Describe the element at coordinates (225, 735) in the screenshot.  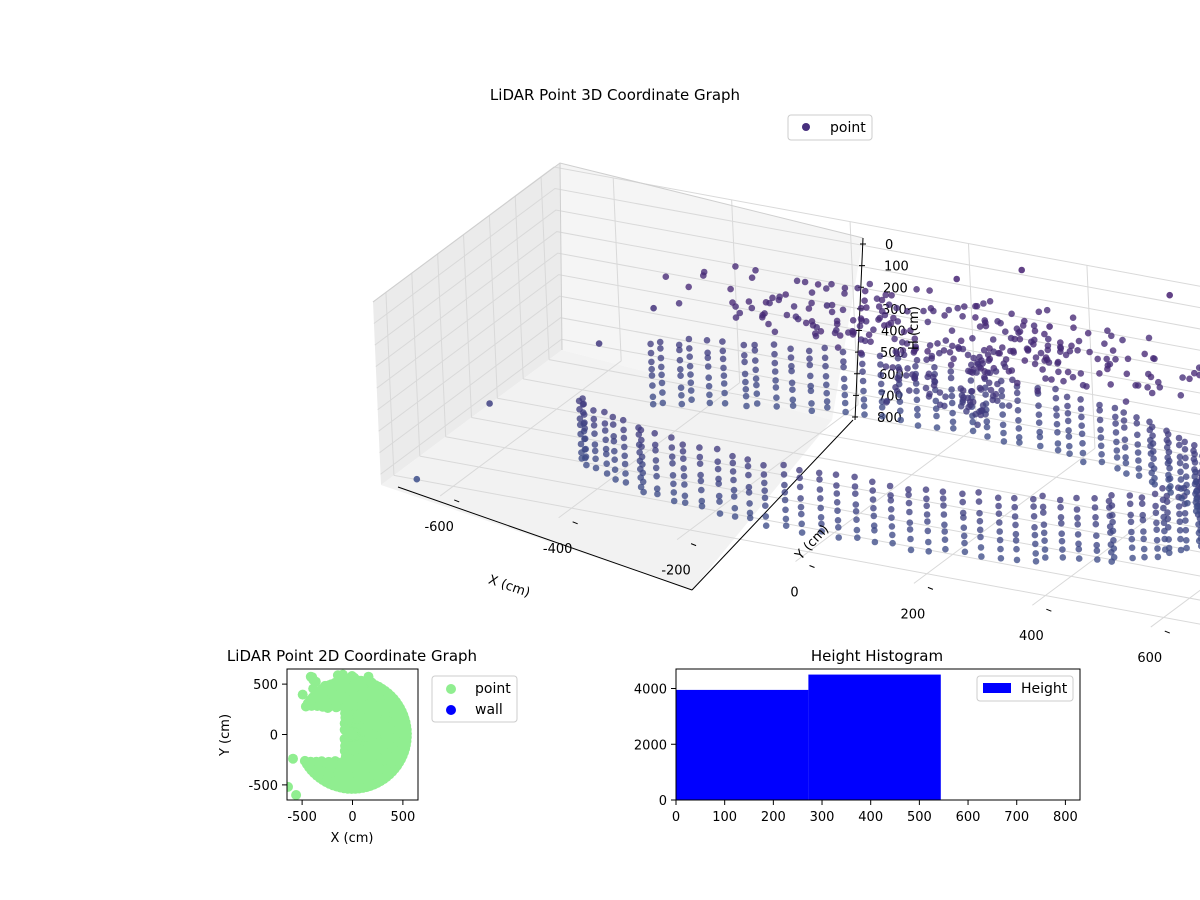
I see `y-axis-label-2d: Y (cm)` at that location.